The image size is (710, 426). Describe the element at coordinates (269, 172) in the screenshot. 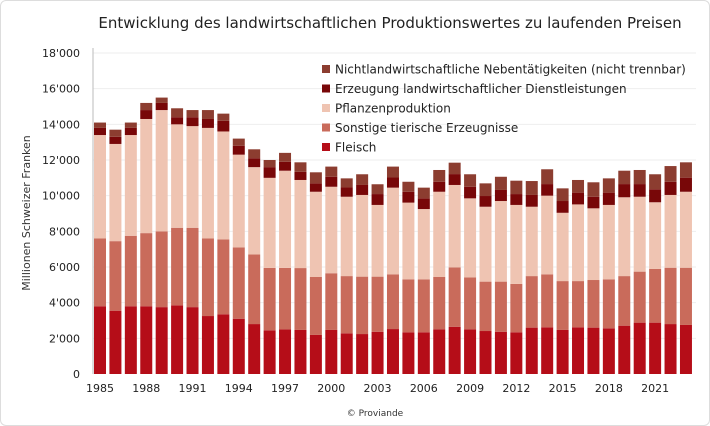

I see `bar-segment-1996-s3` at that location.